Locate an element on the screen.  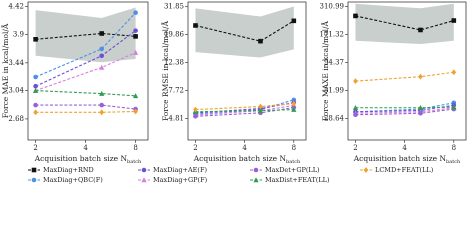
legend-label: MaxDet+GP(LL) is located at coordinates (292, 170).